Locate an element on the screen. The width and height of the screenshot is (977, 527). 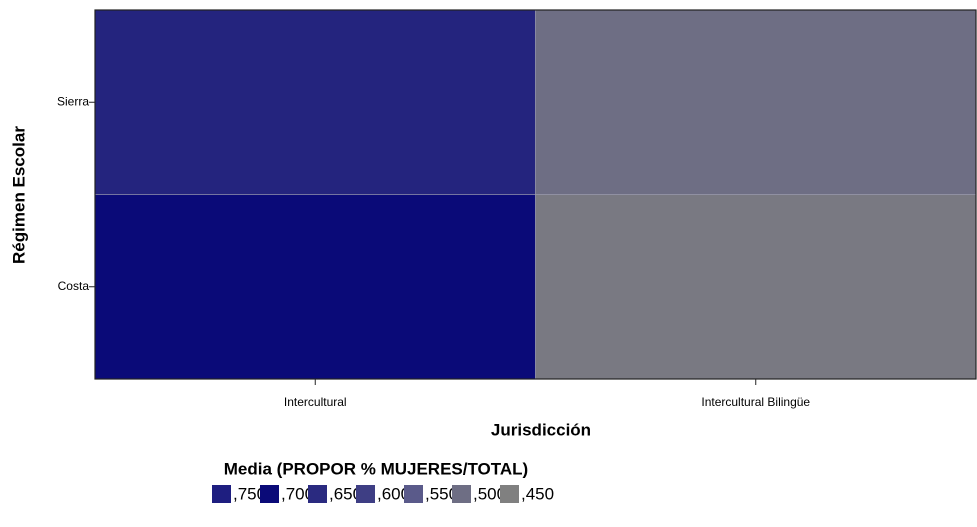
legend-label: ,700 is located at coordinates (297, 493).